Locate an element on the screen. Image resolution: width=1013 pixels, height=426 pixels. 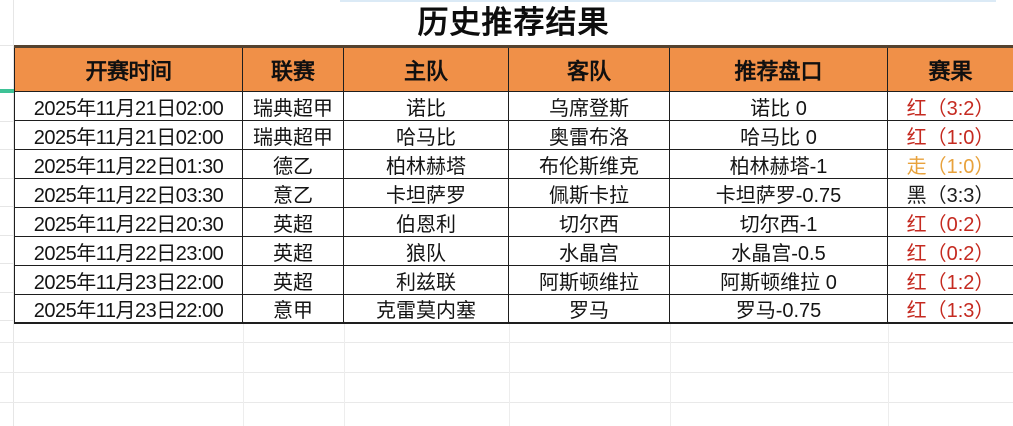
cell-time: 2025年11月22日01:30 is located at coordinates (128, 164).